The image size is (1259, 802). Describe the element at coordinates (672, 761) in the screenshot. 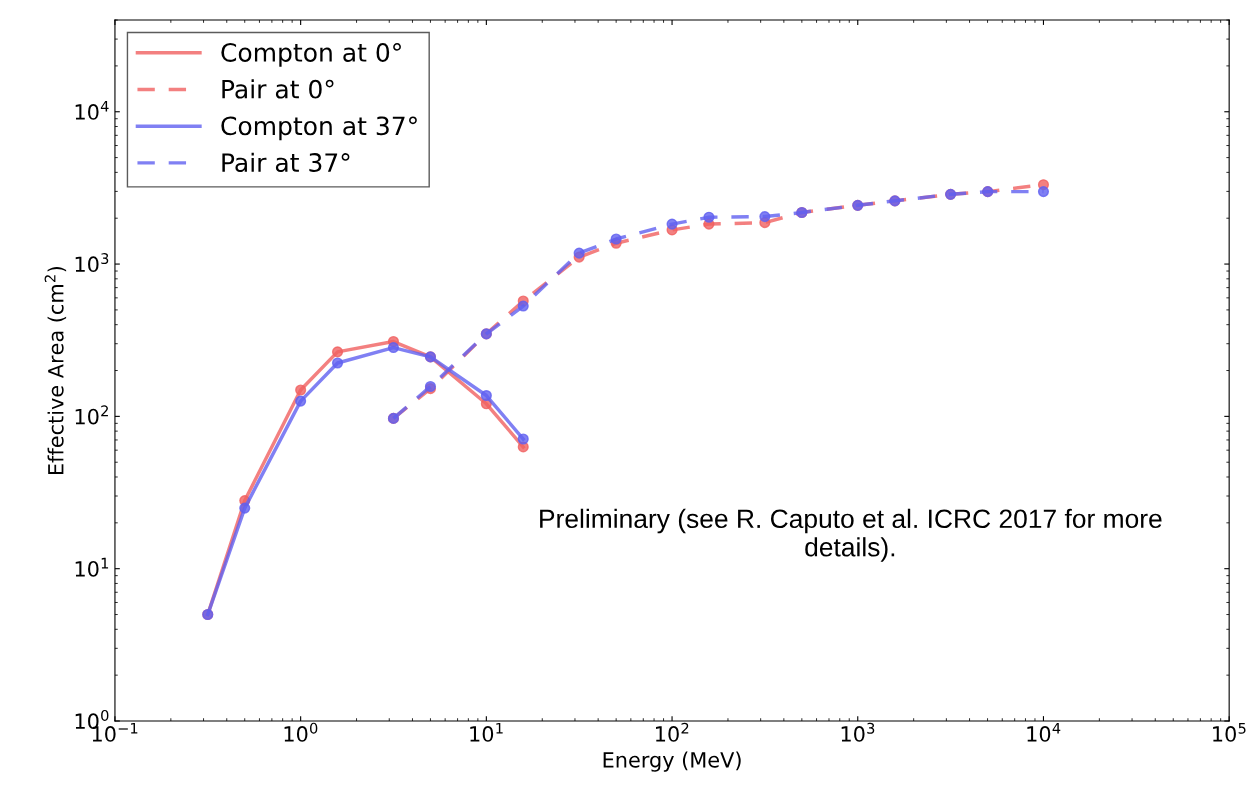

I see `x-axis-title: Energy (MeV)` at that location.